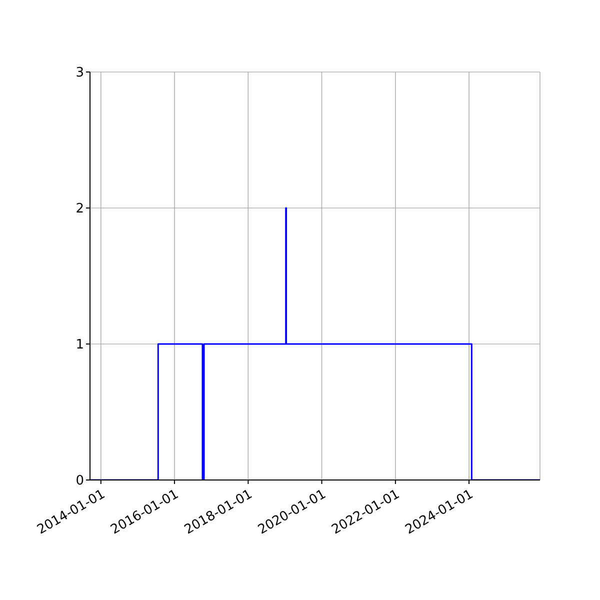 Image resolution: width=600 pixels, height=600 pixels. I want to click on y-tick-label: 1, so click(80, 345).